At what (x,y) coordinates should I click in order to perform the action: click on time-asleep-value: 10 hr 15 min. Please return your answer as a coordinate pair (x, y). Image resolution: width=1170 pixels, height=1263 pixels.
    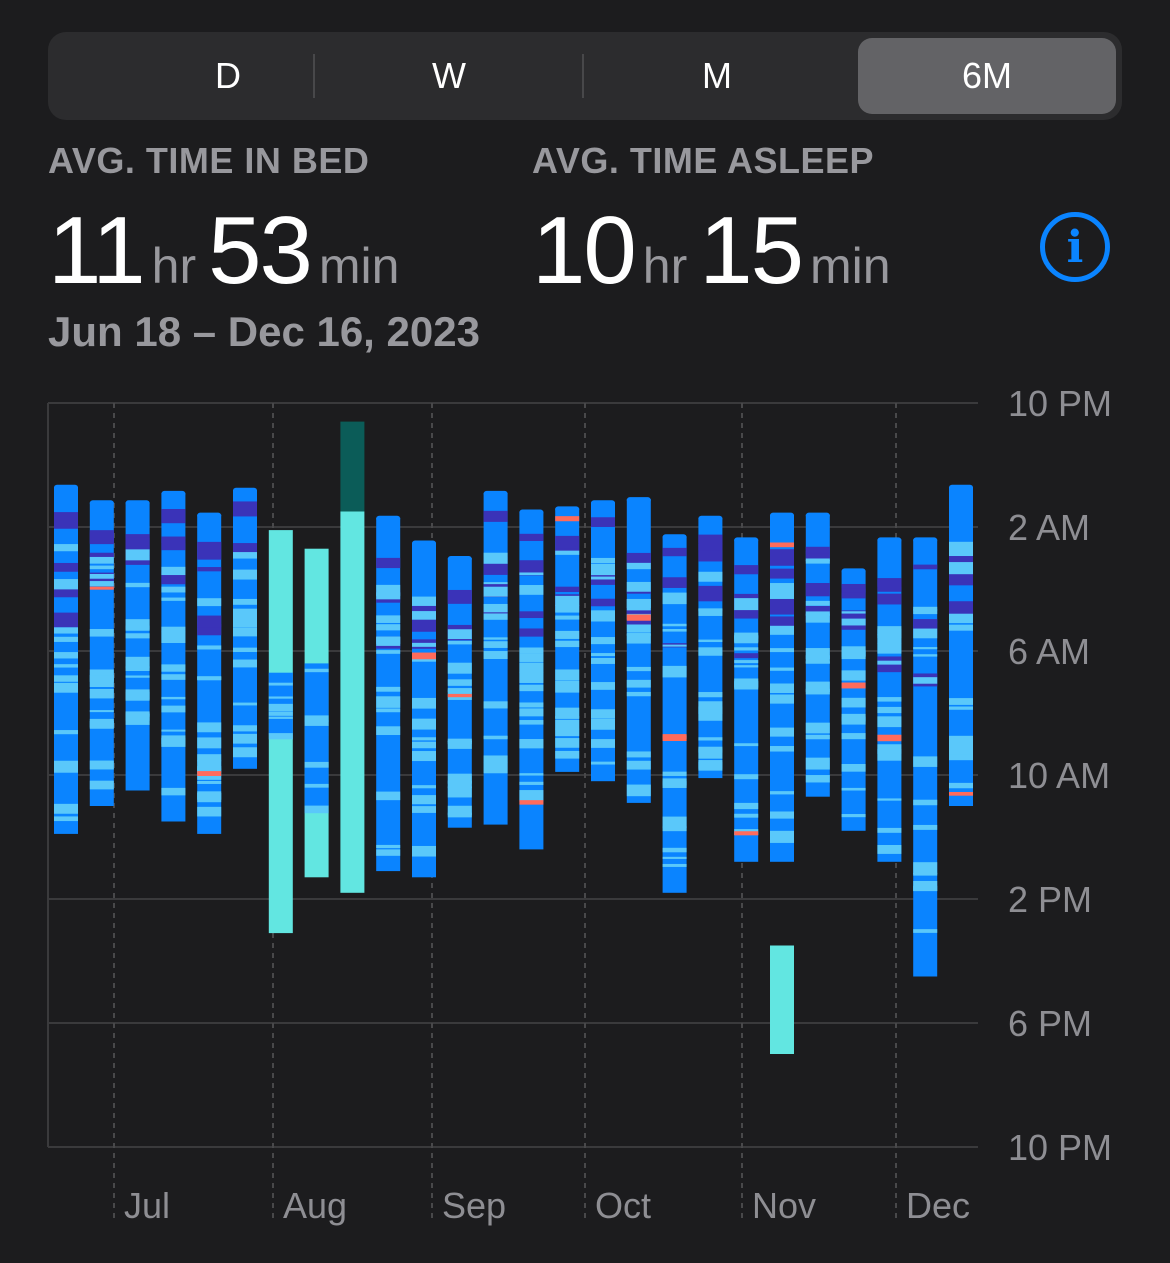
    Looking at the image, I should click on (717, 251).